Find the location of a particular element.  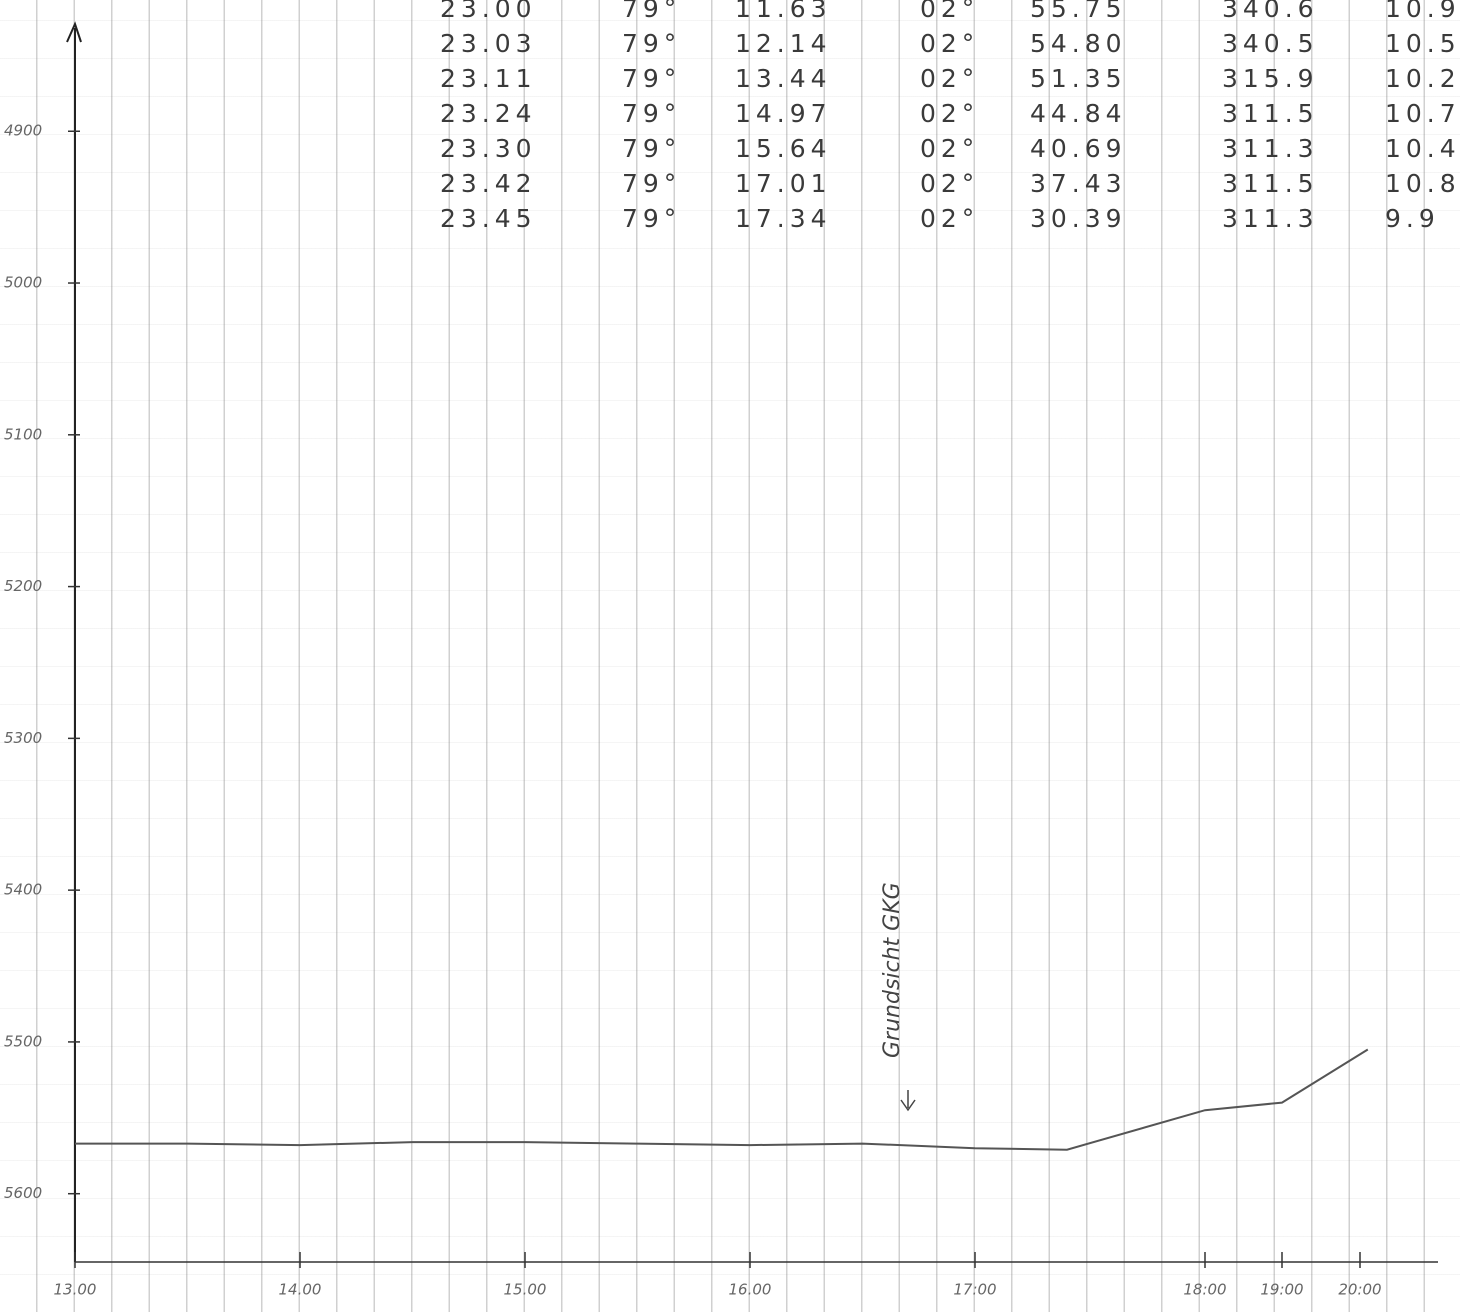

table-cell: 17.01 is located at coordinates (783, 183).